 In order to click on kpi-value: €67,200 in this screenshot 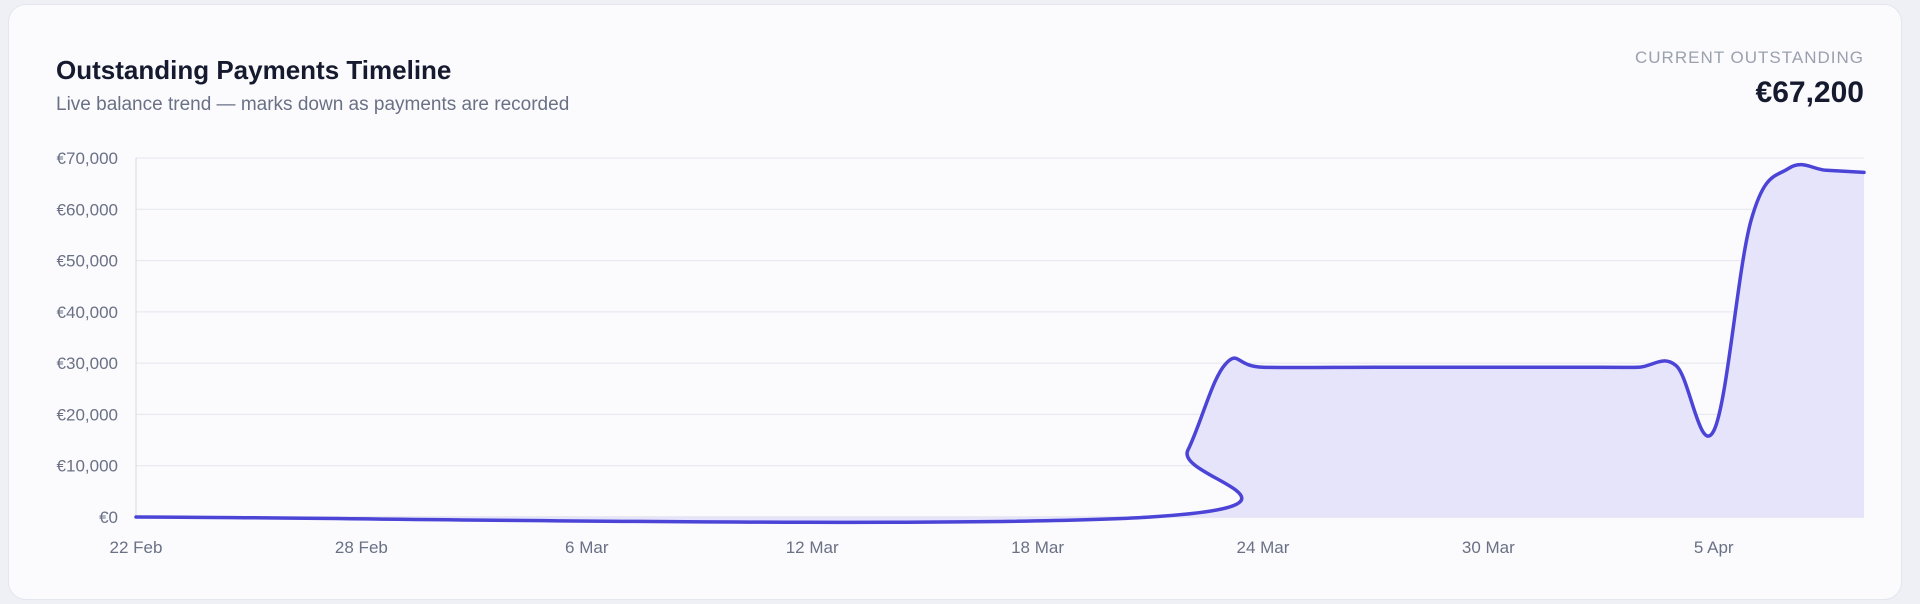, I will do `click(1809, 92)`.